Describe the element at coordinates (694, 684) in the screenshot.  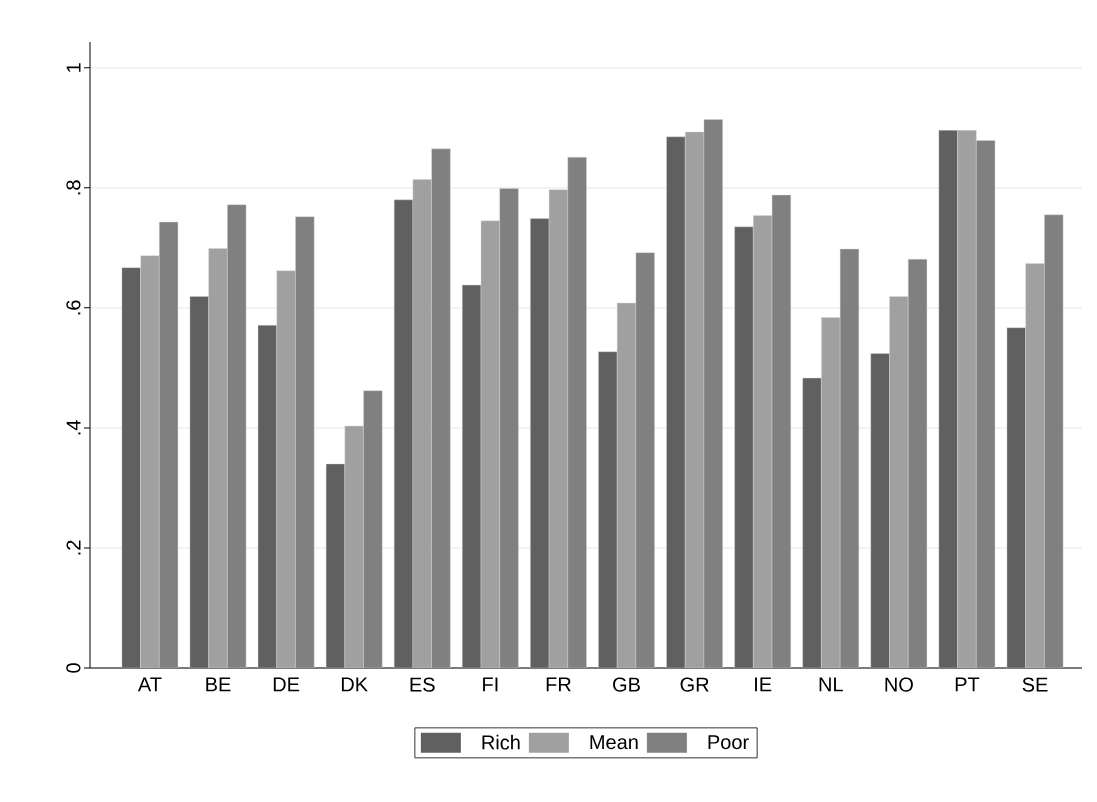
I see `x-tick-label: GR` at that location.